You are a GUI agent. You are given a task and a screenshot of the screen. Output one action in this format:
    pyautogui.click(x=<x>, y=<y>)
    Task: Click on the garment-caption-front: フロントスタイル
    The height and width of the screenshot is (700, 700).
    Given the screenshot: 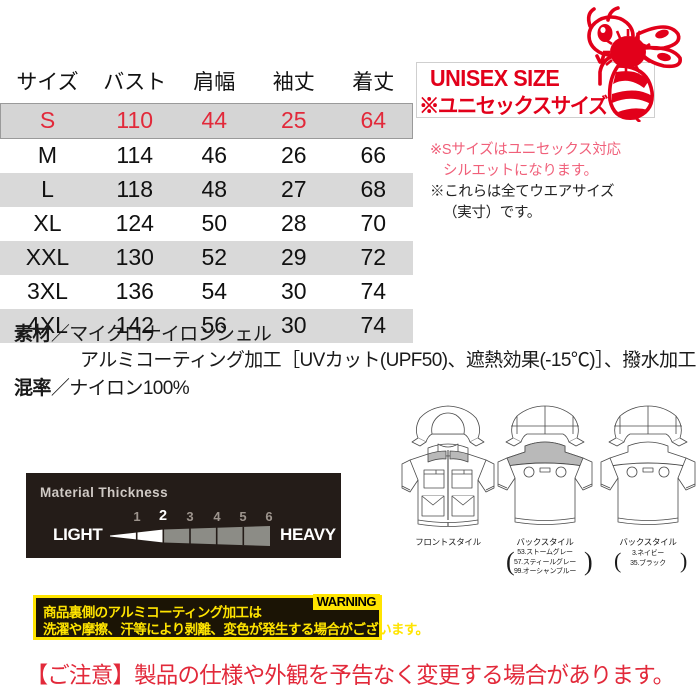 What is the action you would take?
    pyautogui.click(x=448, y=542)
    